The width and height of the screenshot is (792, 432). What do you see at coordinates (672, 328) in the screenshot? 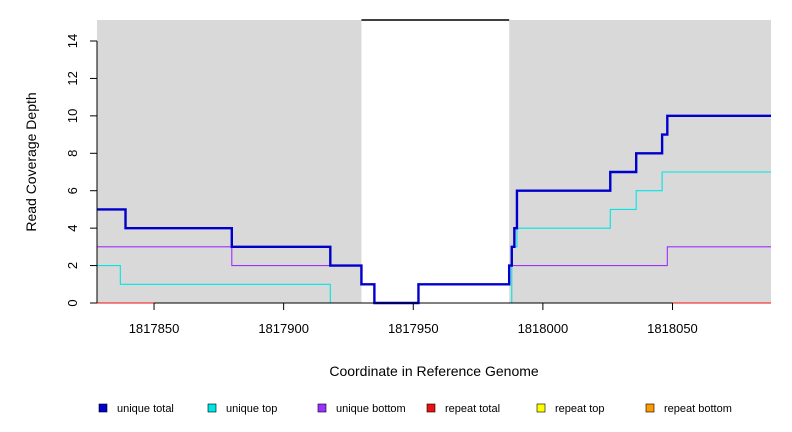
I see `x-tick-label: 1818050` at bounding box center [672, 328].